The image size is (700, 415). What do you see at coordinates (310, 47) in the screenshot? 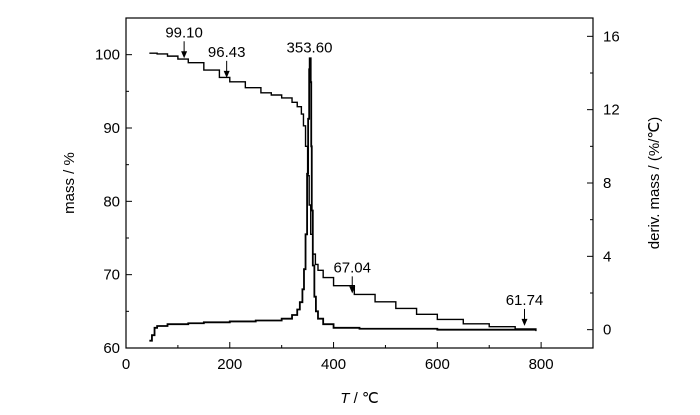
I see `peak-label: 353.60` at bounding box center [310, 47].